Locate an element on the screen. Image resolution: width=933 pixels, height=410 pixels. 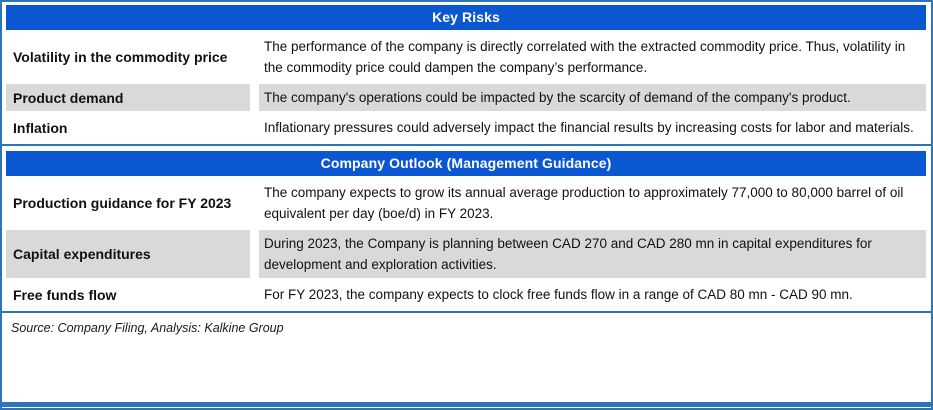
row-label: Free funds flow is located at coordinates (65, 294).